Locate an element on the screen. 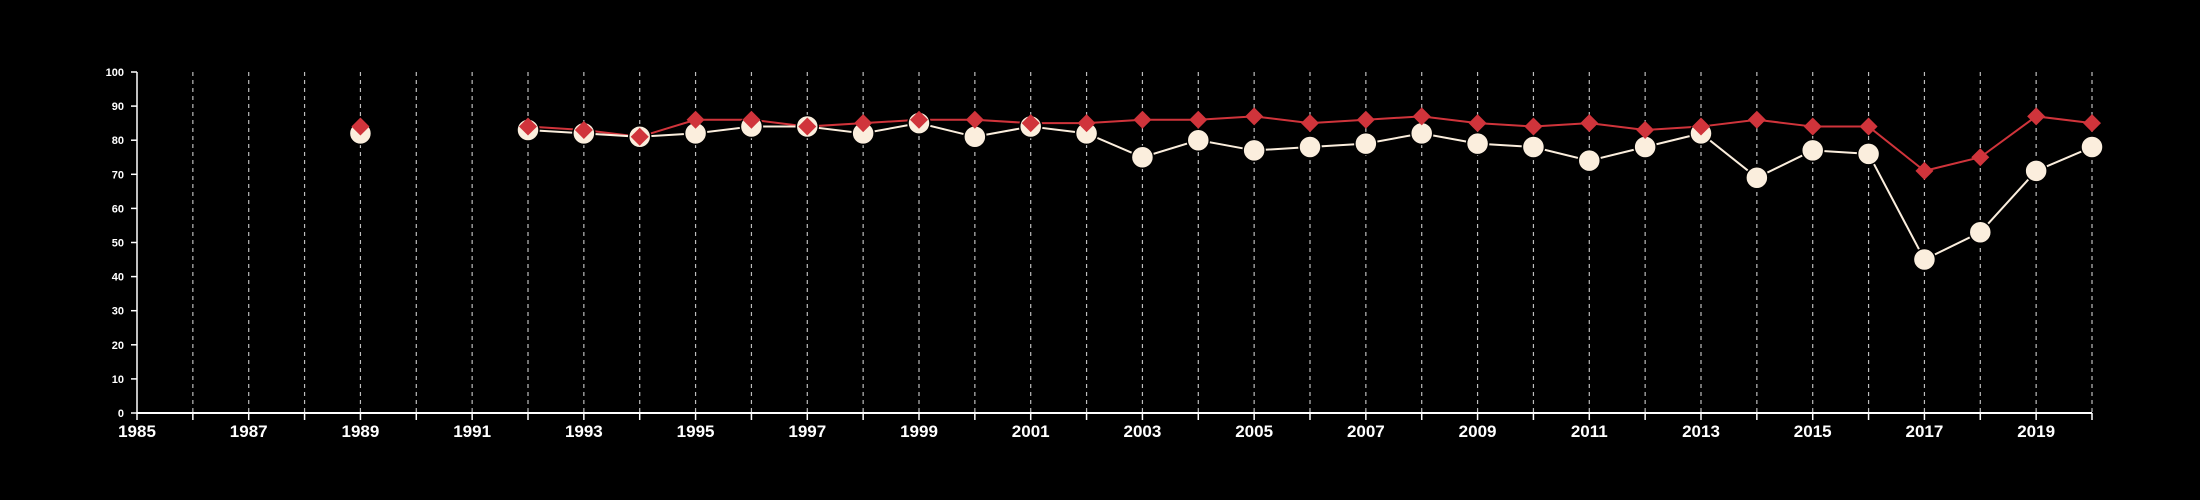  x-tick-label: 1997 is located at coordinates (807, 431).